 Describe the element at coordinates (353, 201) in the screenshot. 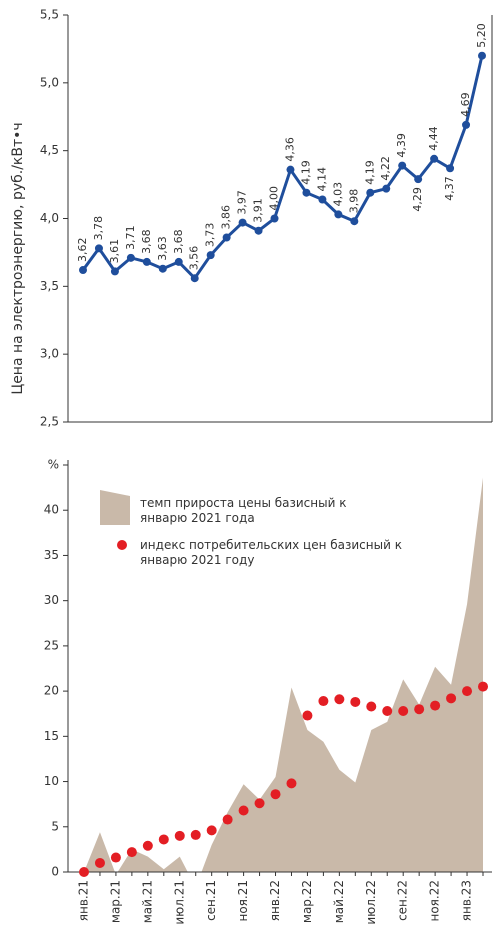

I see `value-label: 3,98` at that location.